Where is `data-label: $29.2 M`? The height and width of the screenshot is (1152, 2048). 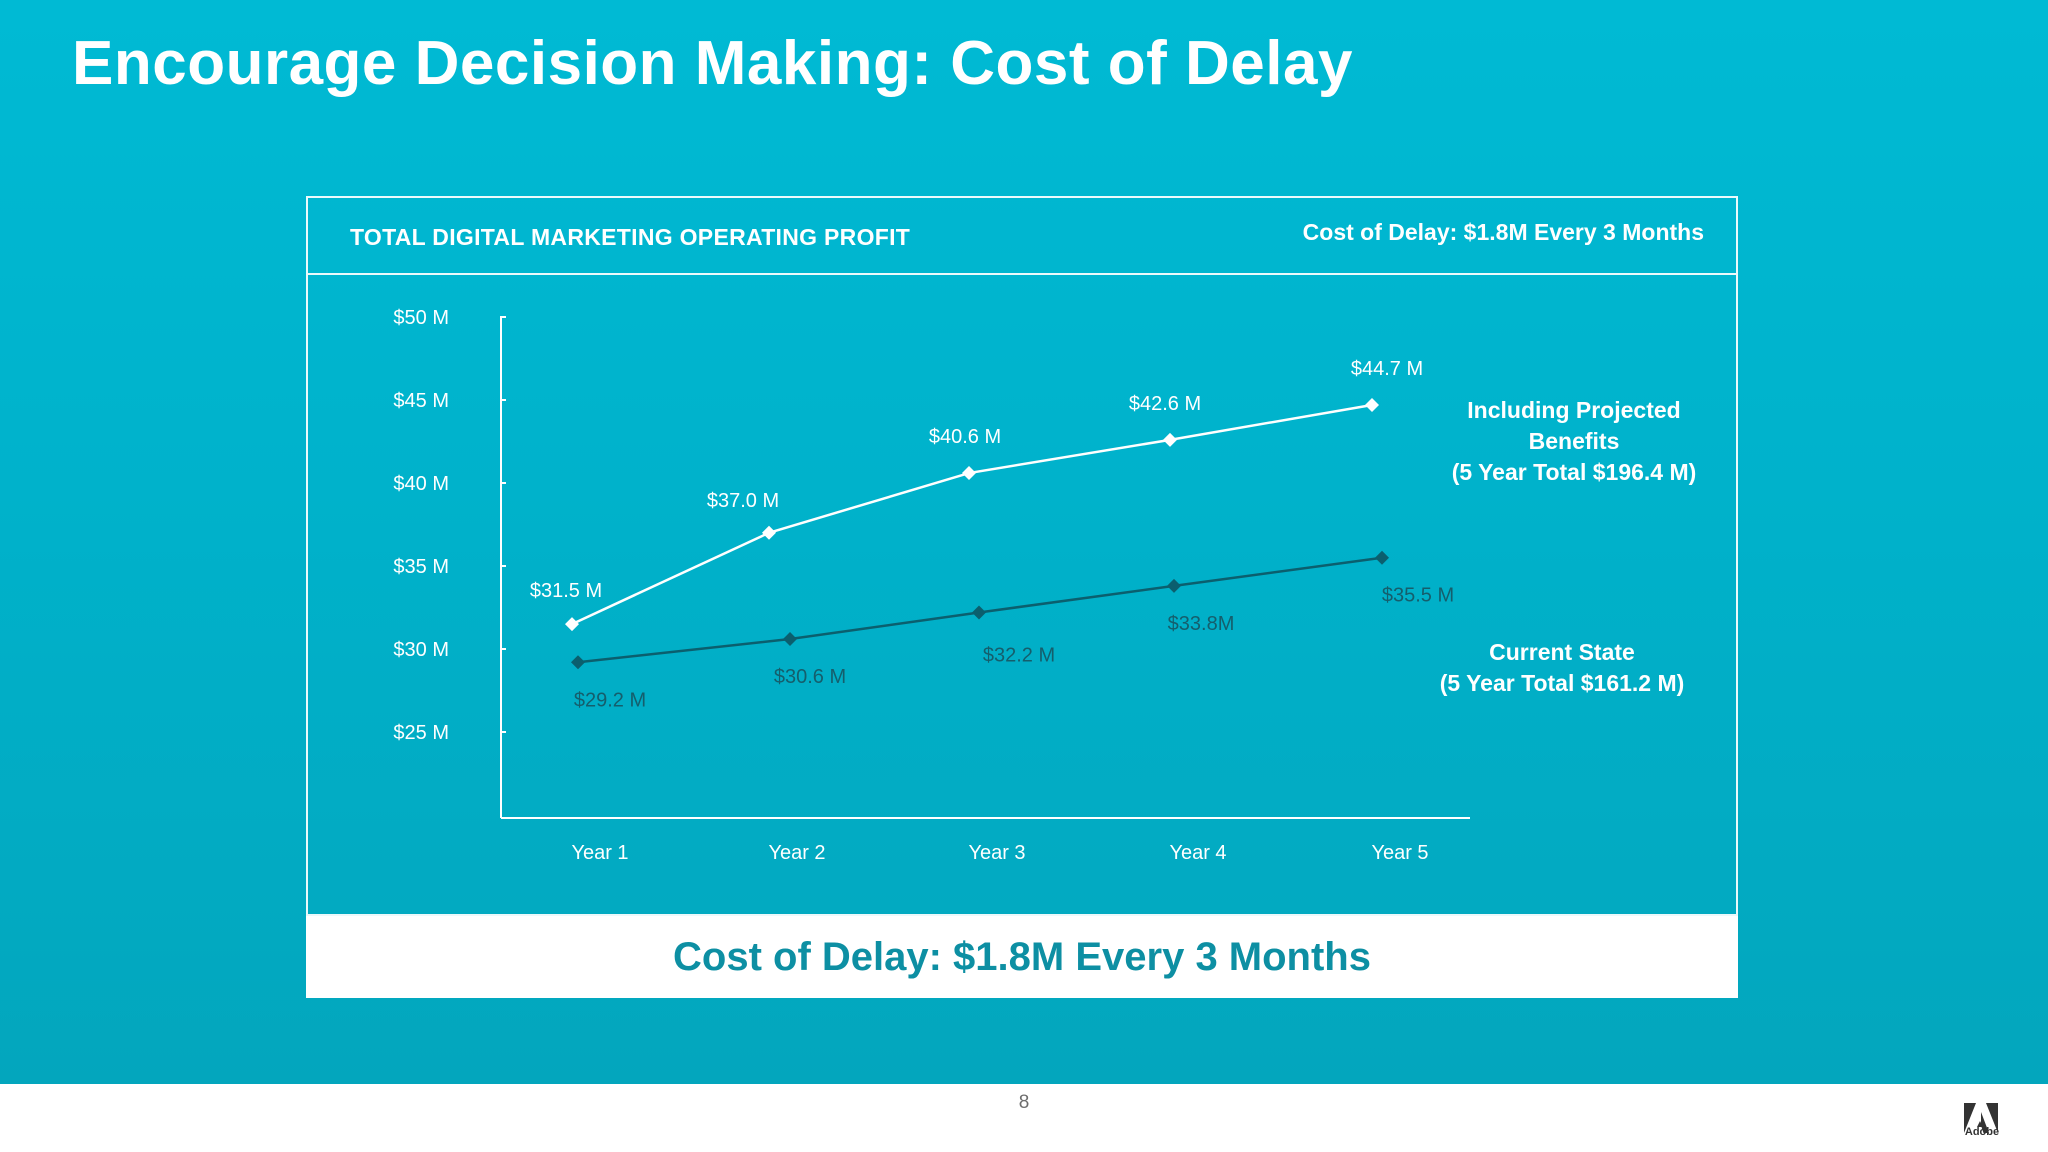
data-label: $29.2 M is located at coordinates (610, 700).